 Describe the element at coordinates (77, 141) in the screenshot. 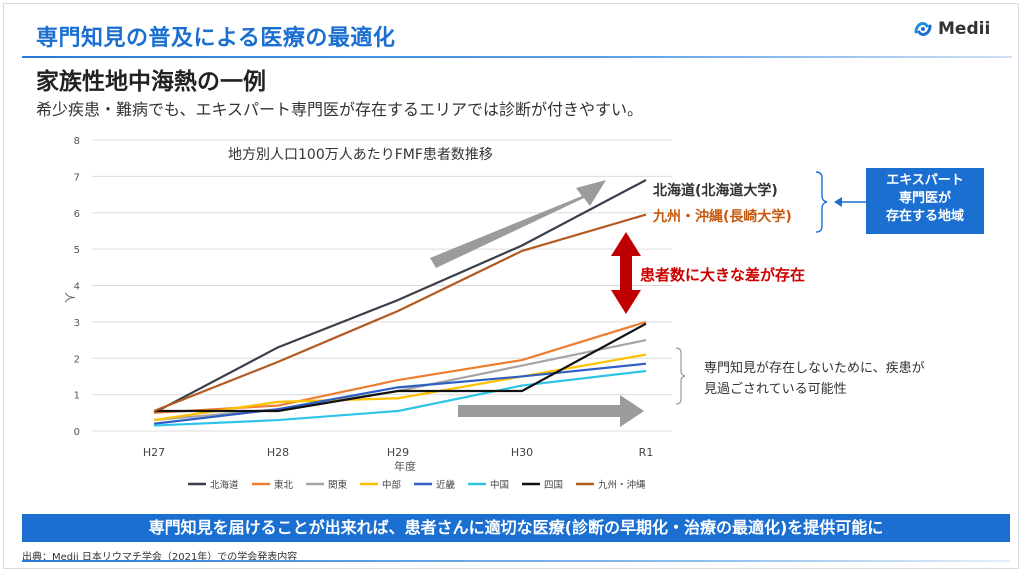

I see `y-tick-label: 8` at that location.